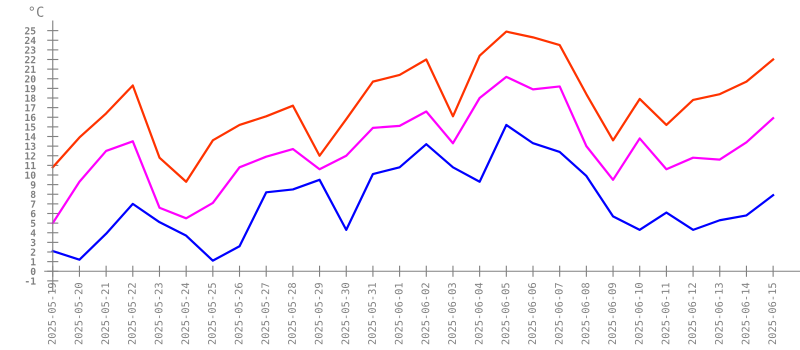 The height and width of the screenshot is (350, 800). Describe the element at coordinates (425, 313) in the screenshot. I see `x-tick-label: 2025-06-02` at that location.